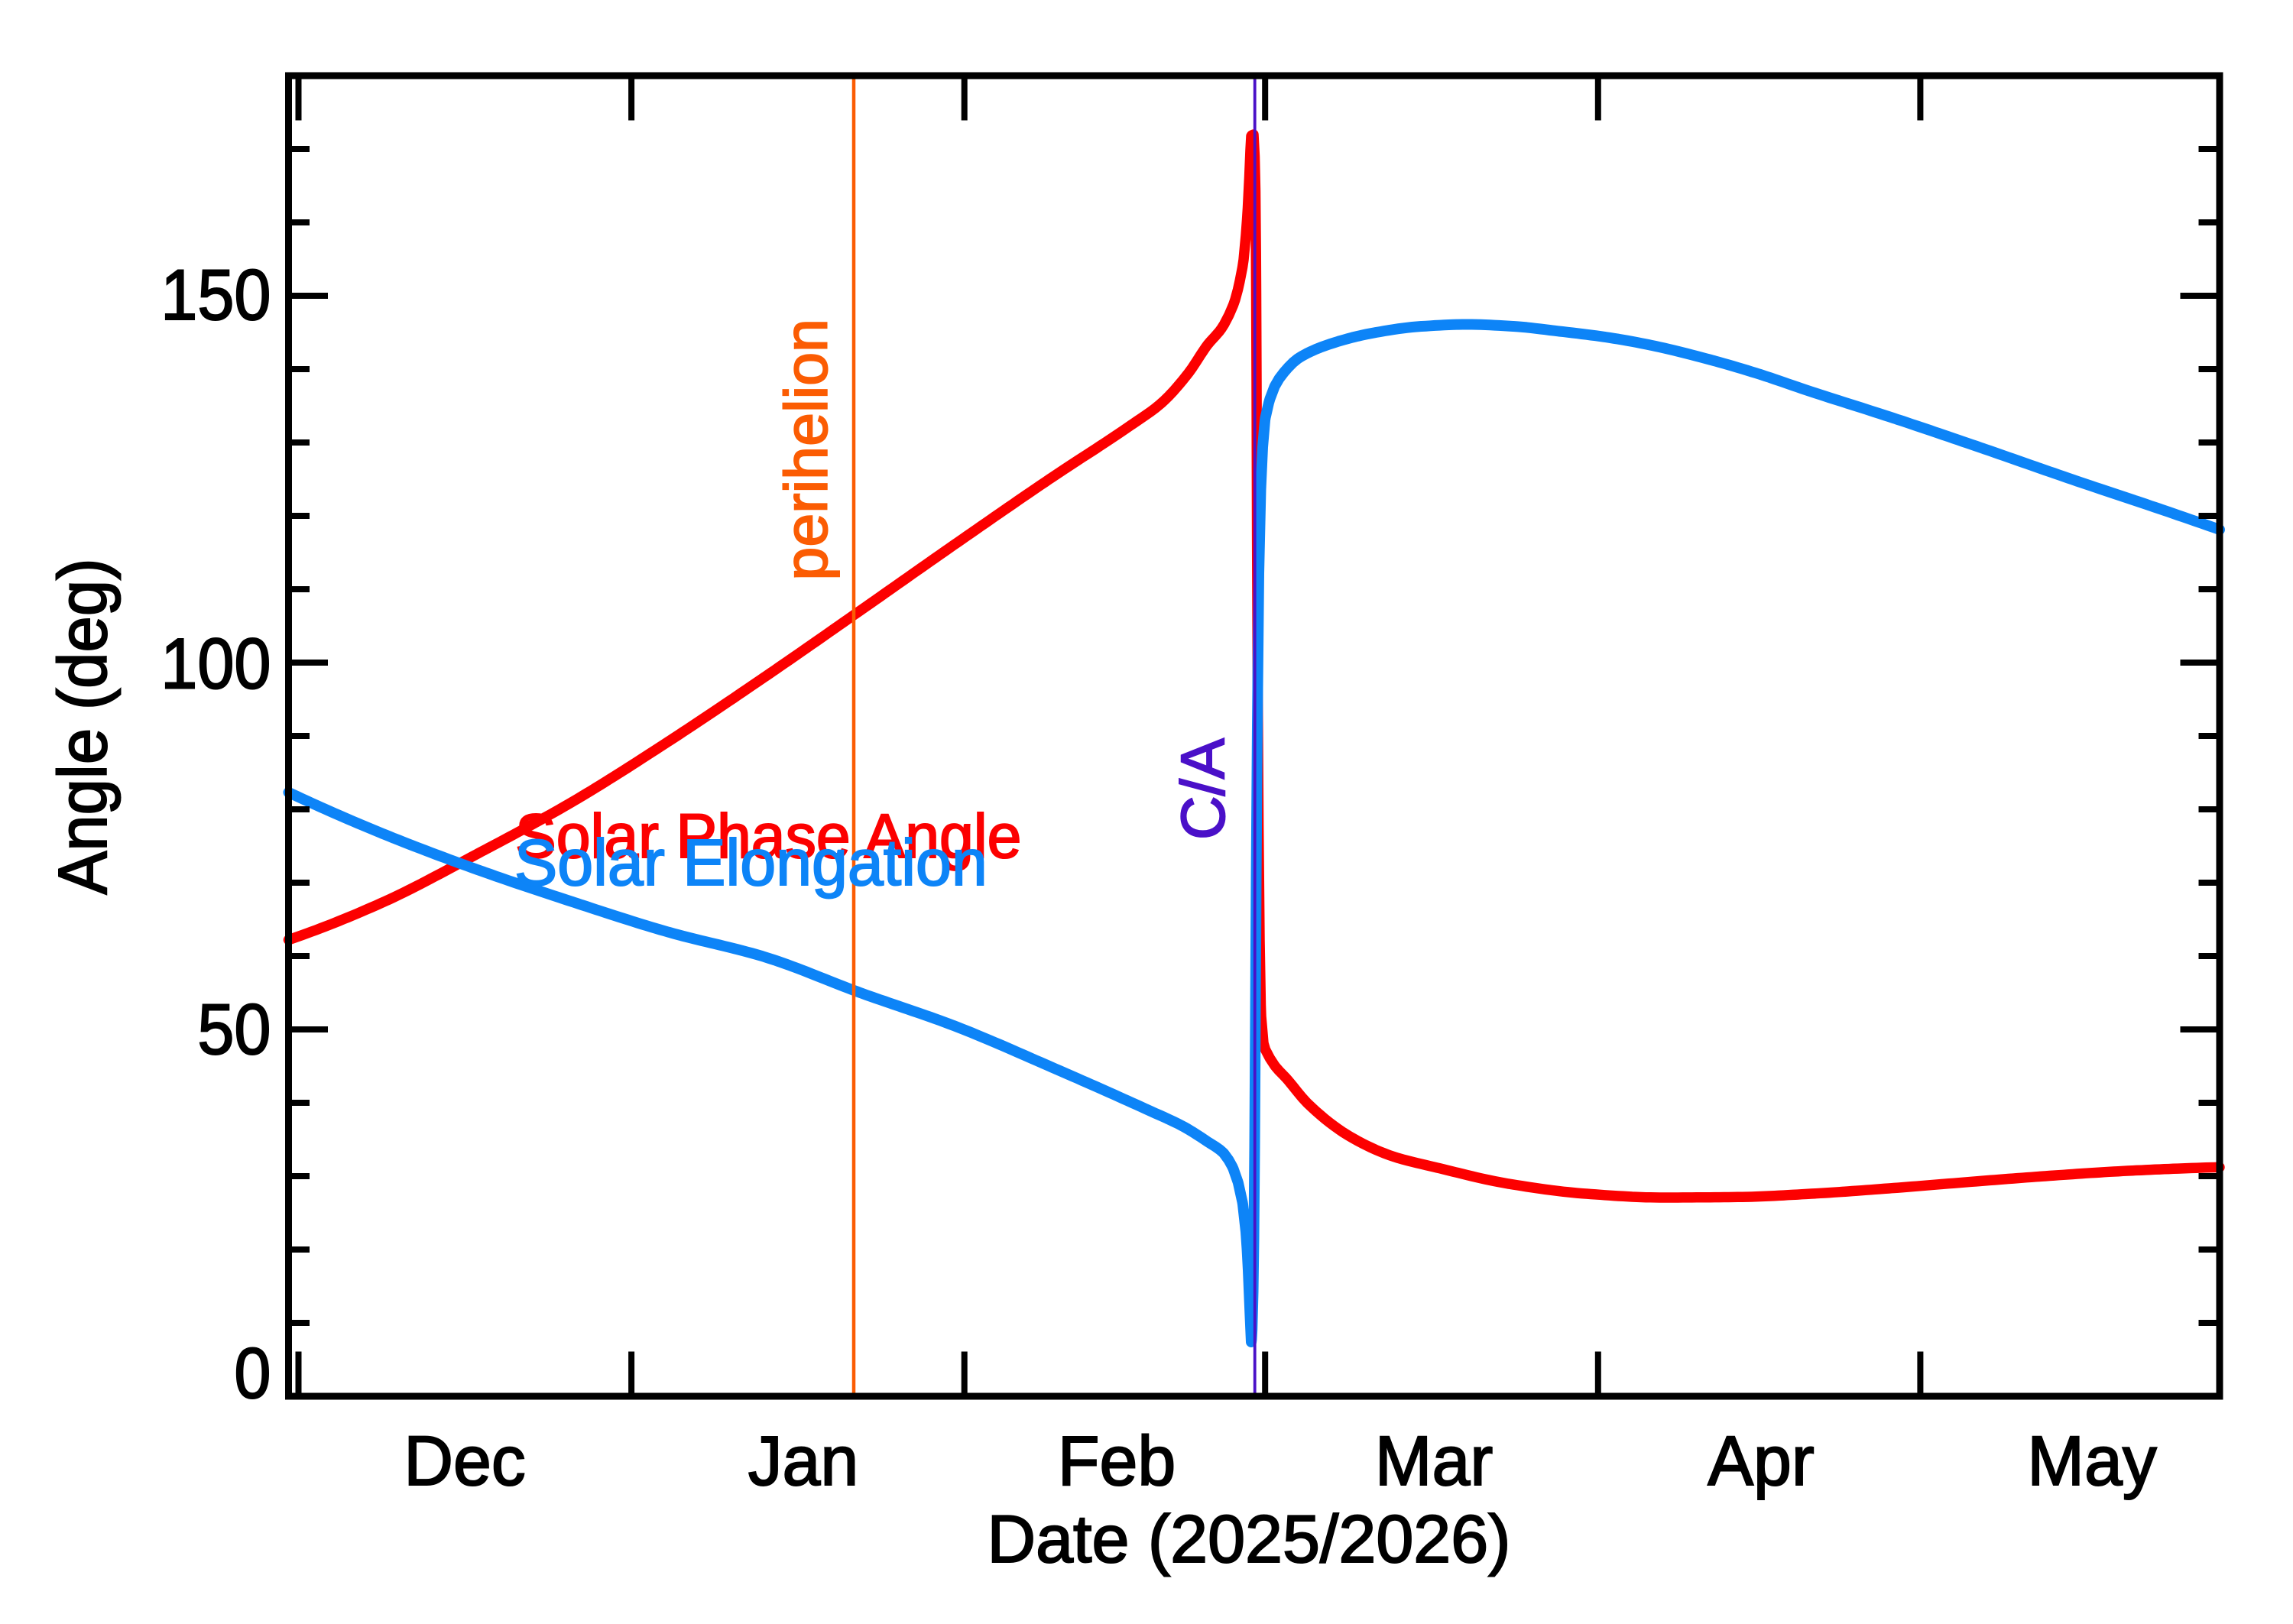  What do you see at coordinates (806, 450) in the screenshot?
I see `svg-text: perihelion` at bounding box center [806, 450].